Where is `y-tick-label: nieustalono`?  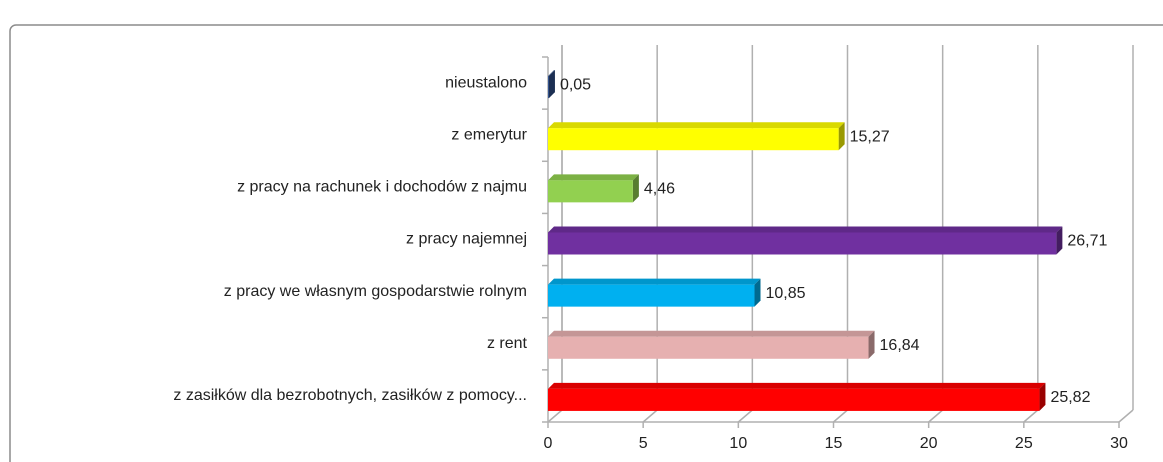
y-tick-label: nieustalono is located at coordinates (486, 82).